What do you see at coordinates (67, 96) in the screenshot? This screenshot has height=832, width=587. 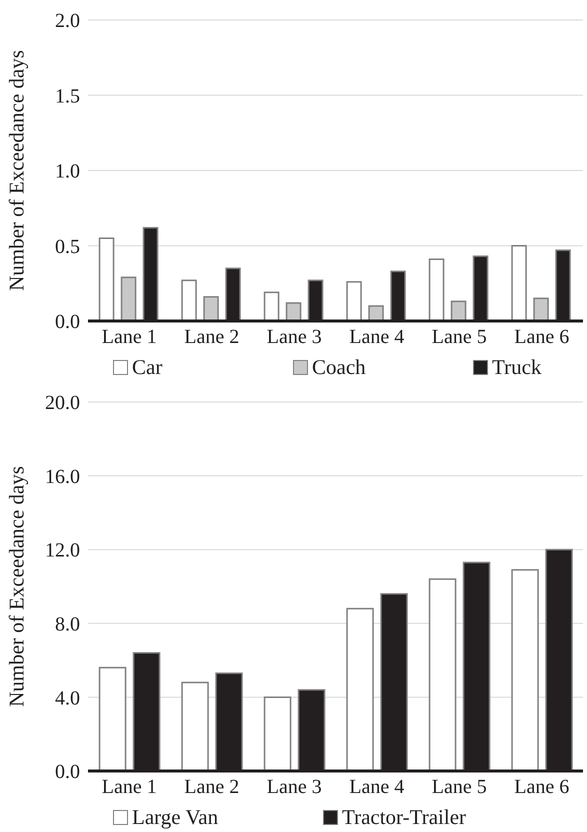 I see `y-tick-label: 1.5` at bounding box center [67, 96].